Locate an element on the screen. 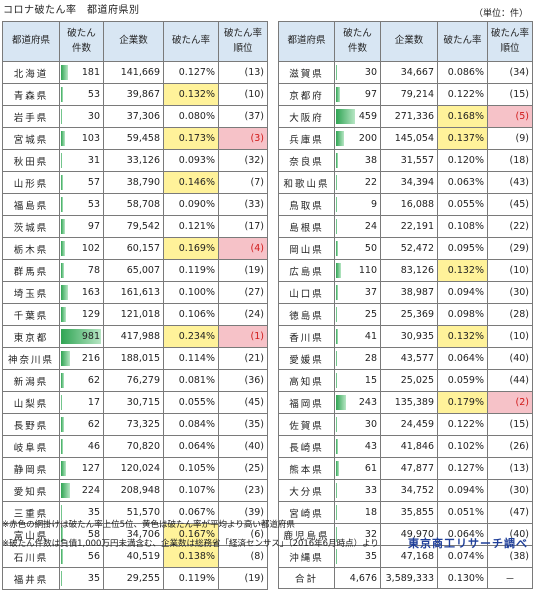 Image resolution: width=536 pixels, height=590 pixels. count-value: 127 is located at coordinates (90, 468).